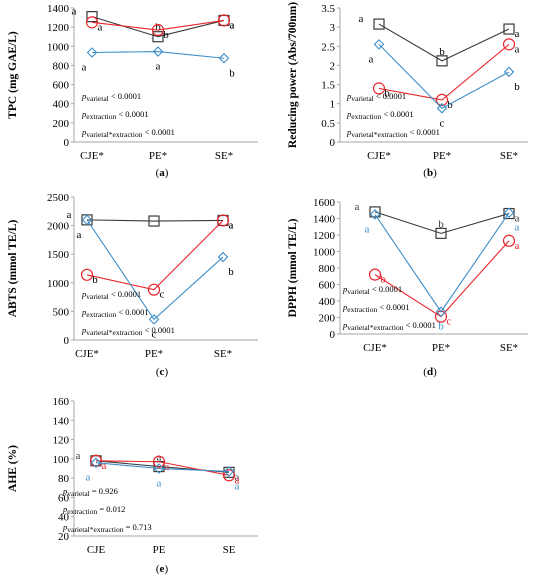 The width and height of the screenshot is (550, 581). I want to click on panel-label: (e), so click(162, 569).